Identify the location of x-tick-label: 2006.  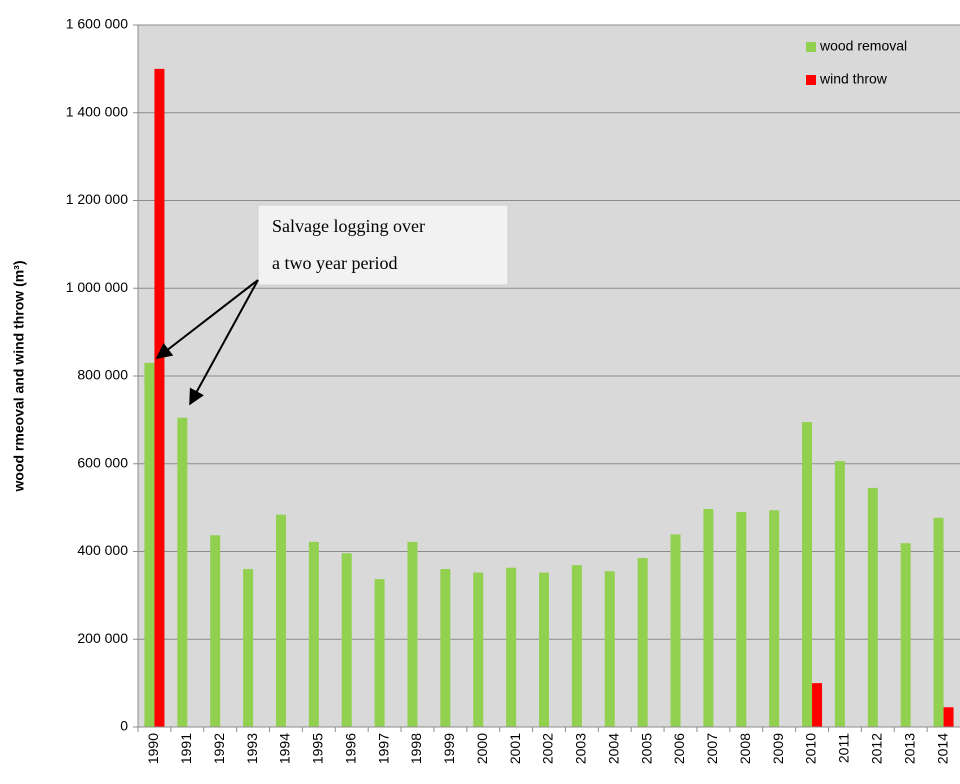
(679, 748).